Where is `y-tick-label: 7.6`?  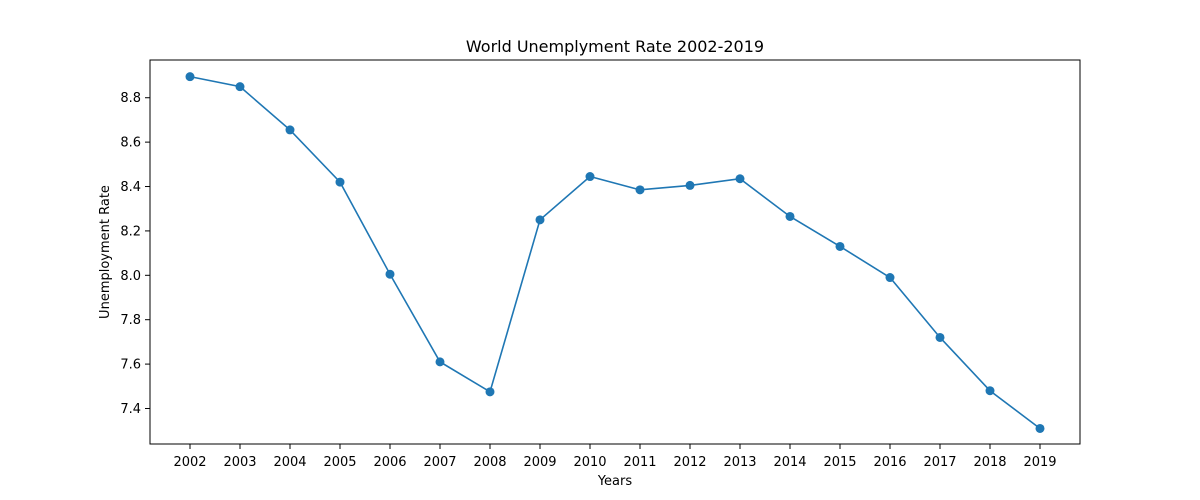 y-tick-label: 7.6 is located at coordinates (130, 365).